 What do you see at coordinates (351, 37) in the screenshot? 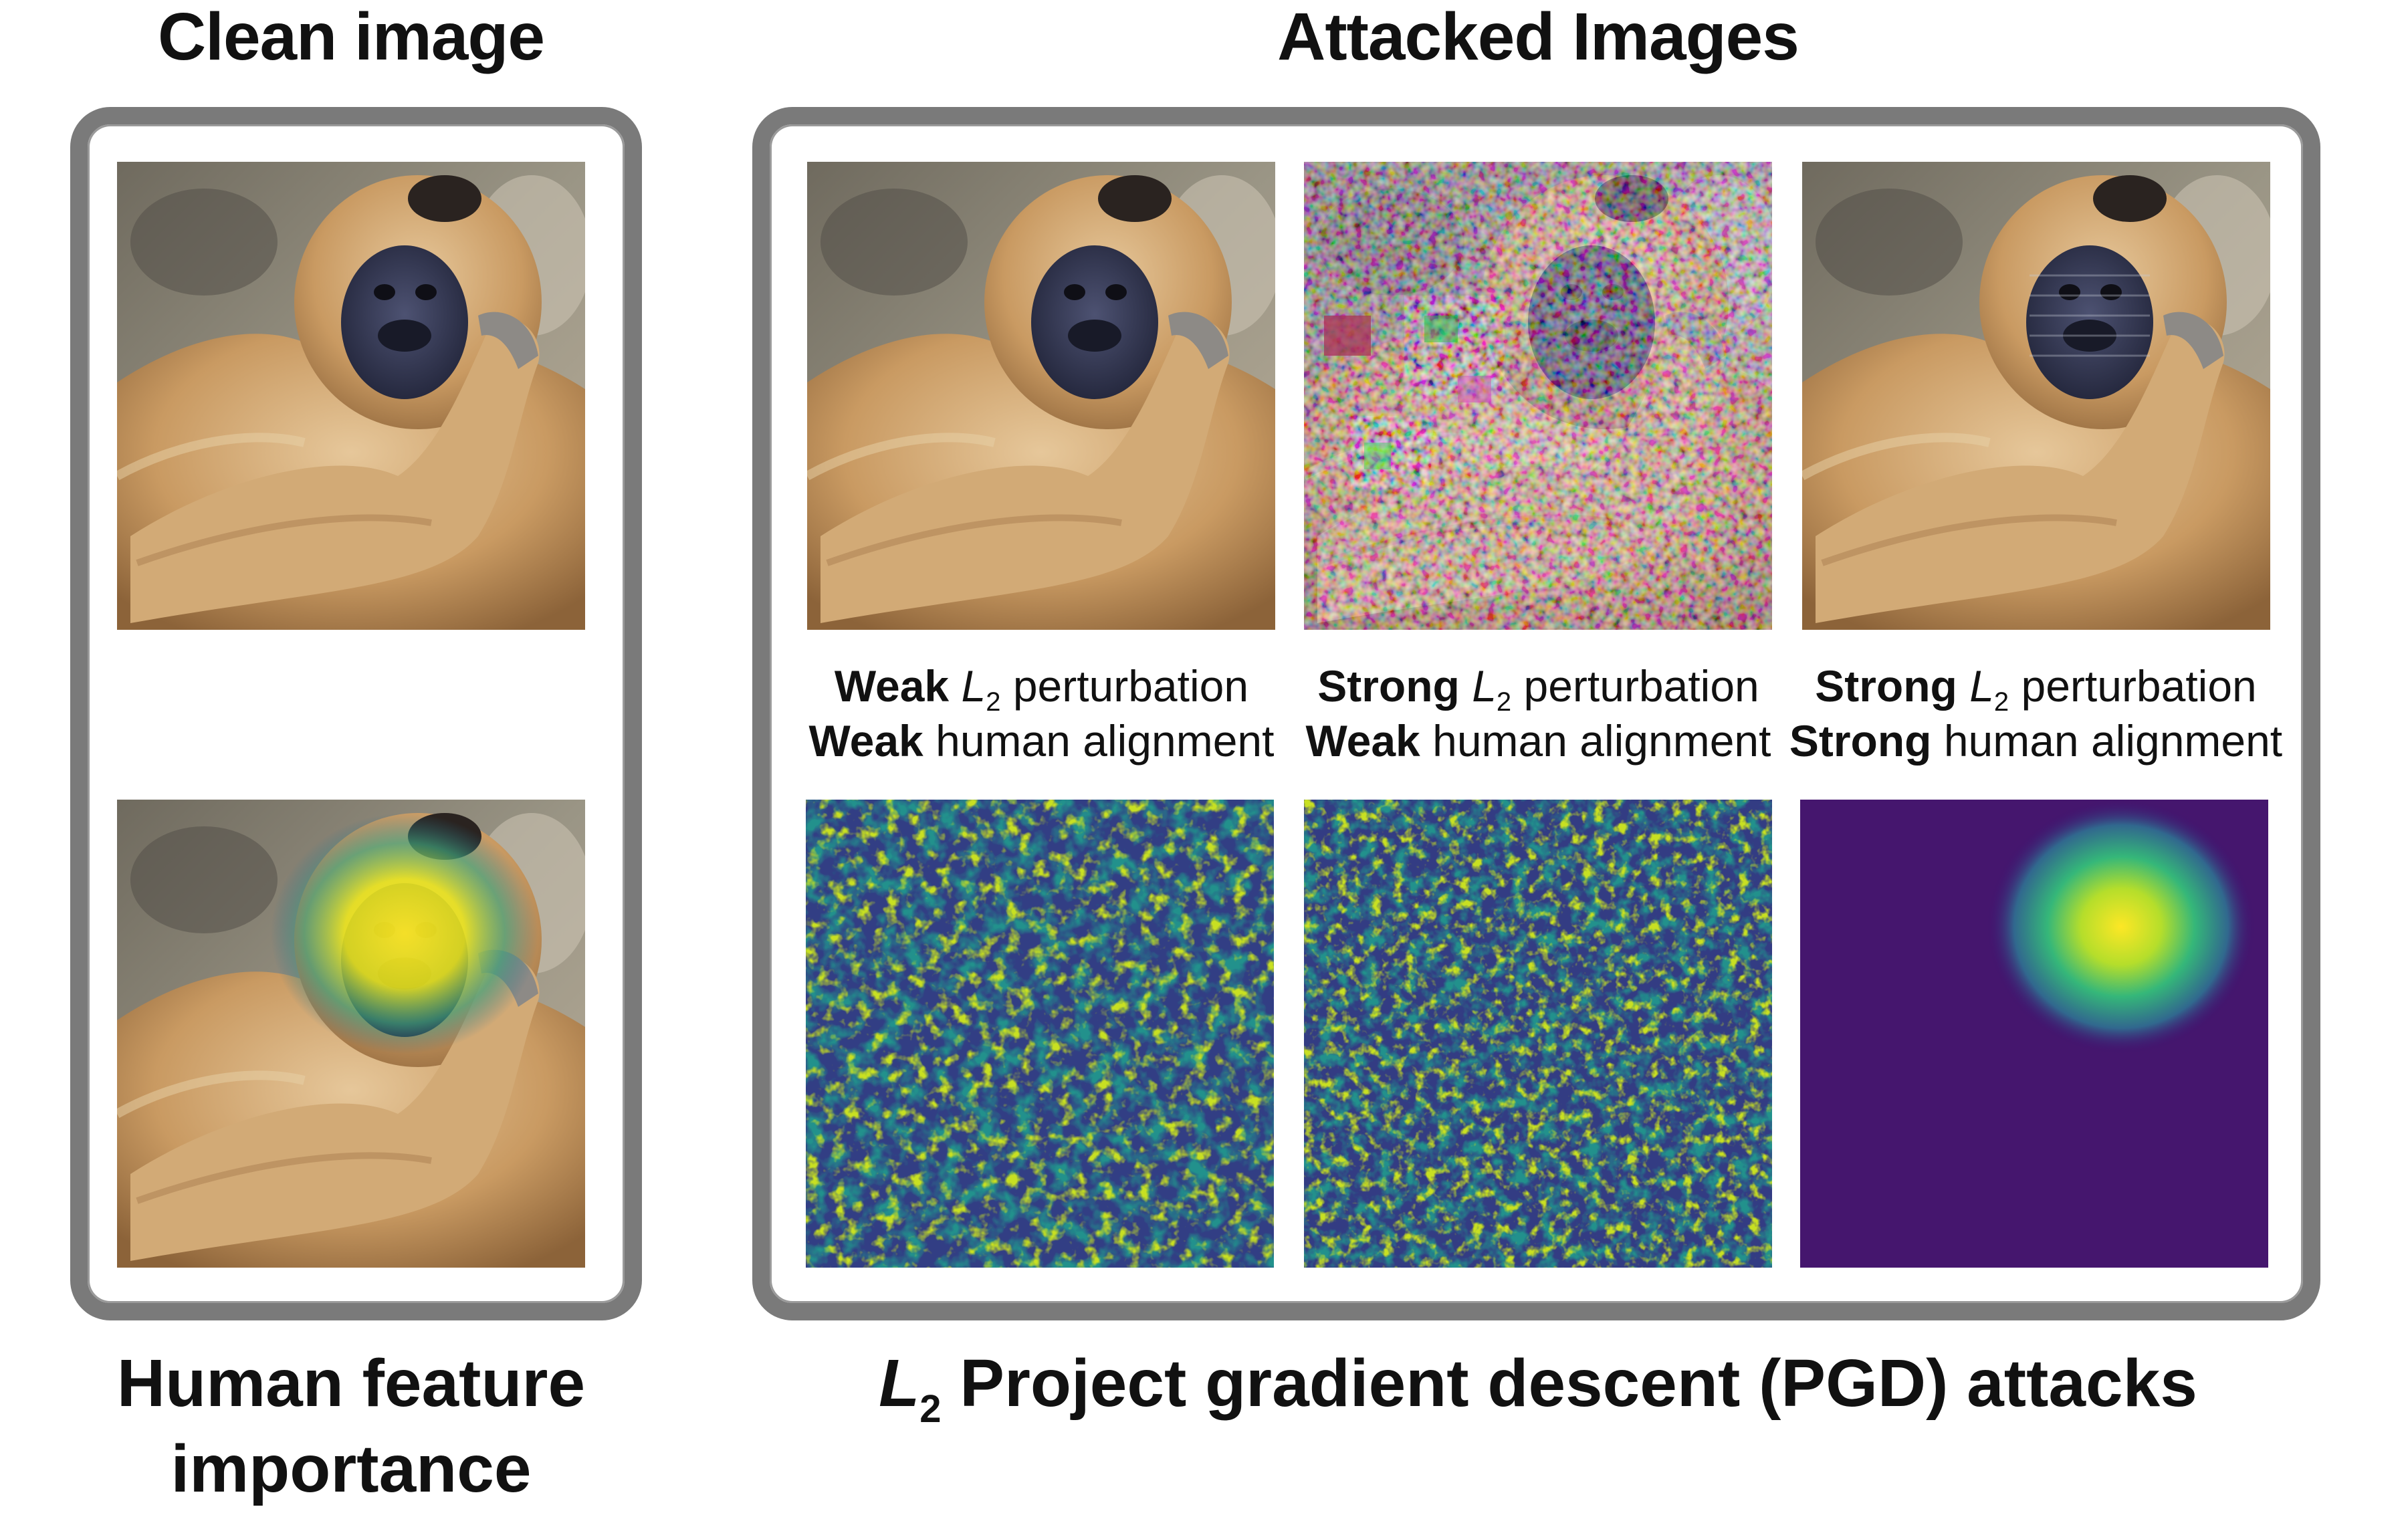
I see `clean-image-heading: Clean image` at bounding box center [351, 37].